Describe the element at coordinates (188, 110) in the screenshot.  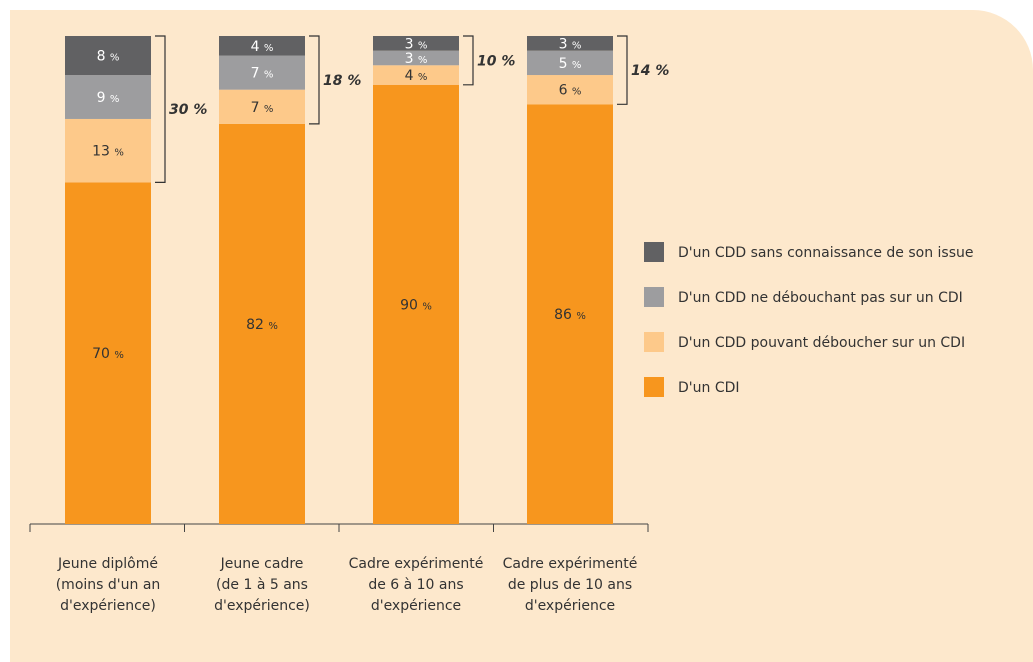
I see `bracket-total-label: 30 %` at that location.